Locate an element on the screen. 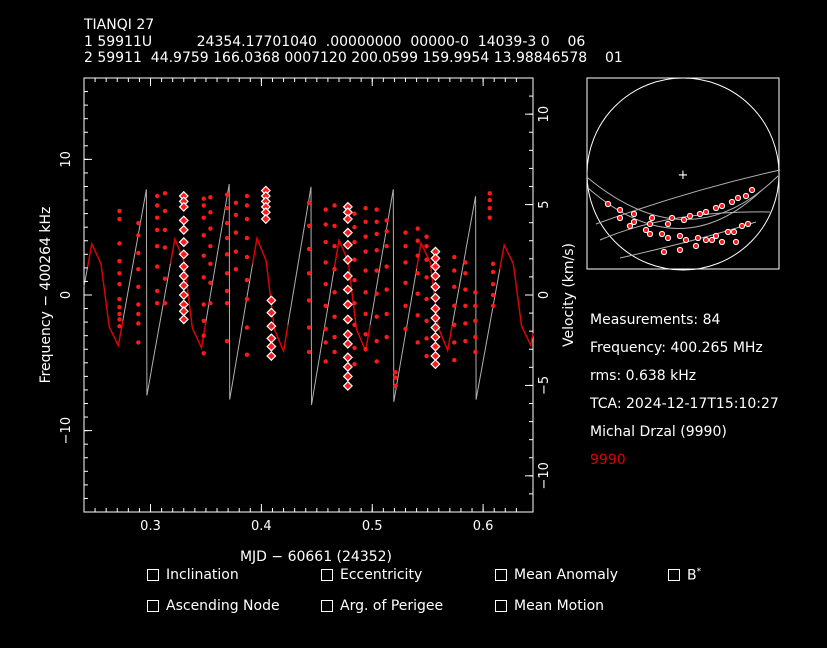  arg-of-perigee-checkbox: Arg. of Perigee is located at coordinates (382, 606).